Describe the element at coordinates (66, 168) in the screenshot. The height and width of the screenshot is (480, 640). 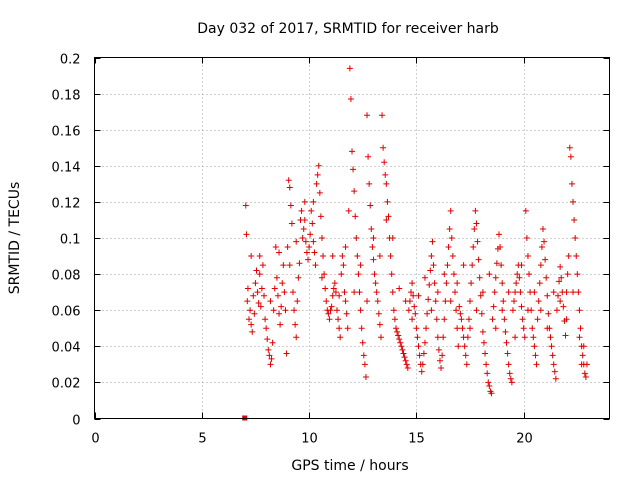
I see `y-tick-label: 0.14` at that location.